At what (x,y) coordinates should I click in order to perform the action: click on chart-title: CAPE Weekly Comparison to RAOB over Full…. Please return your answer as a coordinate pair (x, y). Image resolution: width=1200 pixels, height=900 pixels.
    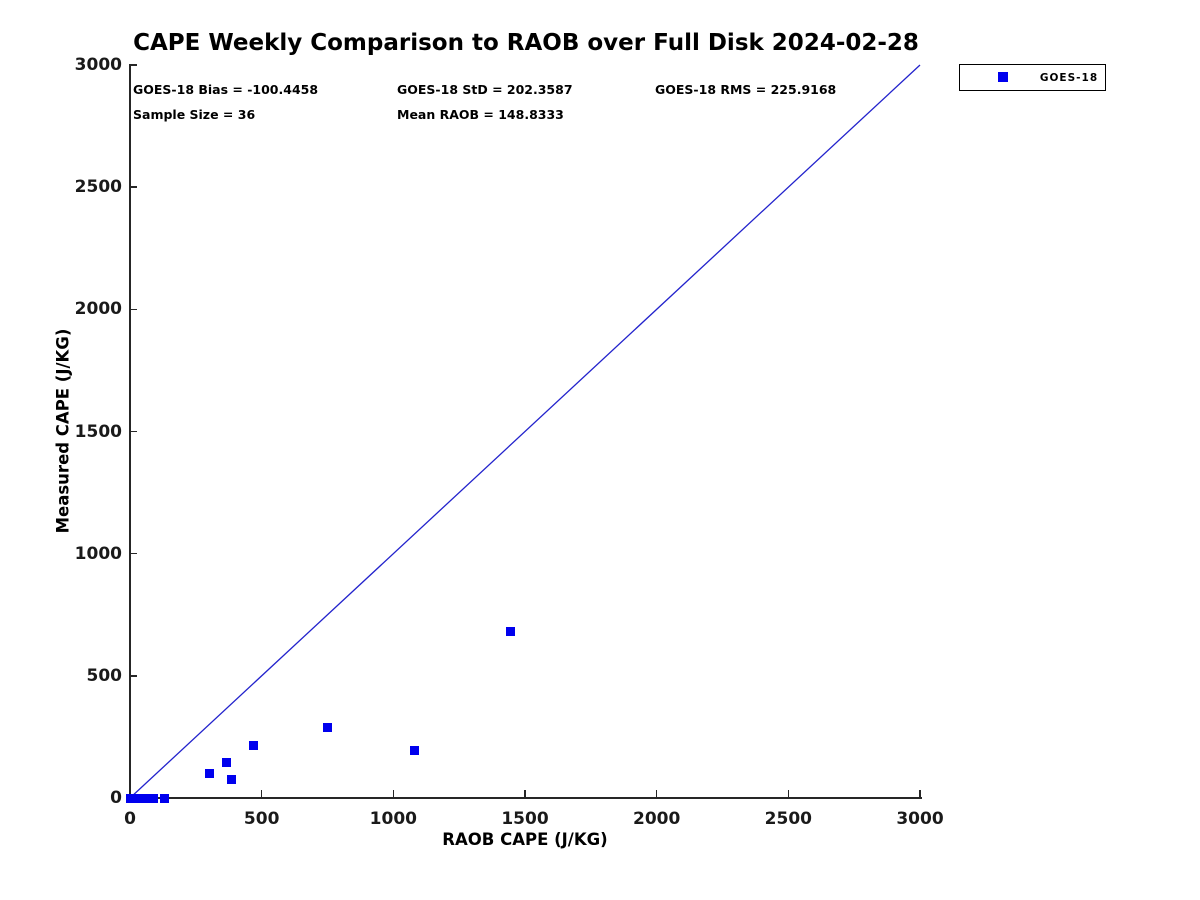
    Looking at the image, I should click on (526, 43).